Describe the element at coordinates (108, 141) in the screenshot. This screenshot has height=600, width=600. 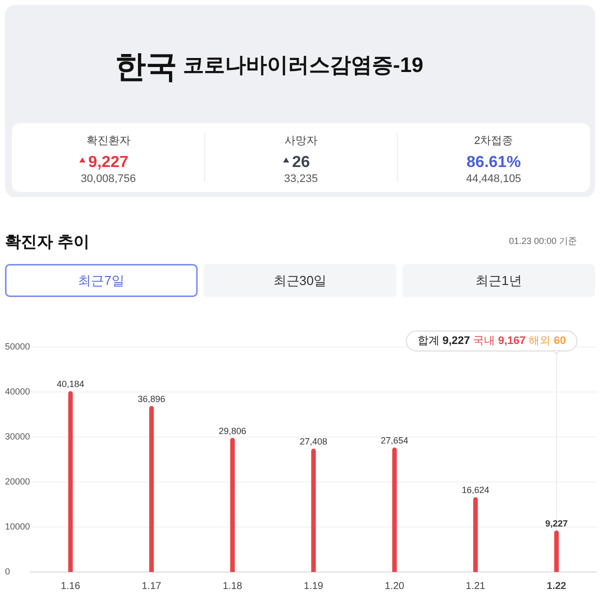
I see `text: 확진환자` at that location.